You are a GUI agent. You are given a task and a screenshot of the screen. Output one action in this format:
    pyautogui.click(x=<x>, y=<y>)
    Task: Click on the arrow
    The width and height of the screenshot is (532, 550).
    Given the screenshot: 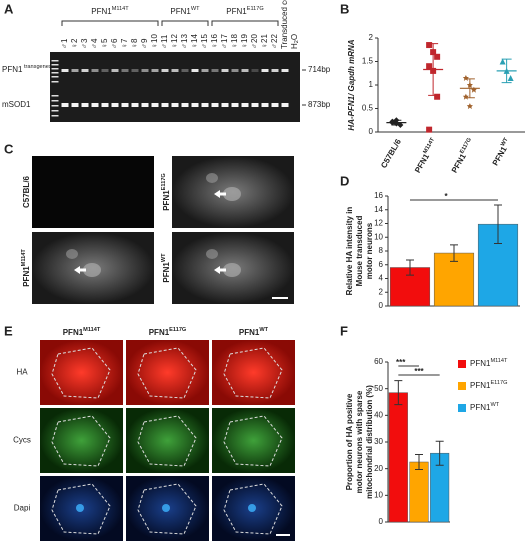 What is the action you would take?
    pyautogui.click(x=220, y=194)
    